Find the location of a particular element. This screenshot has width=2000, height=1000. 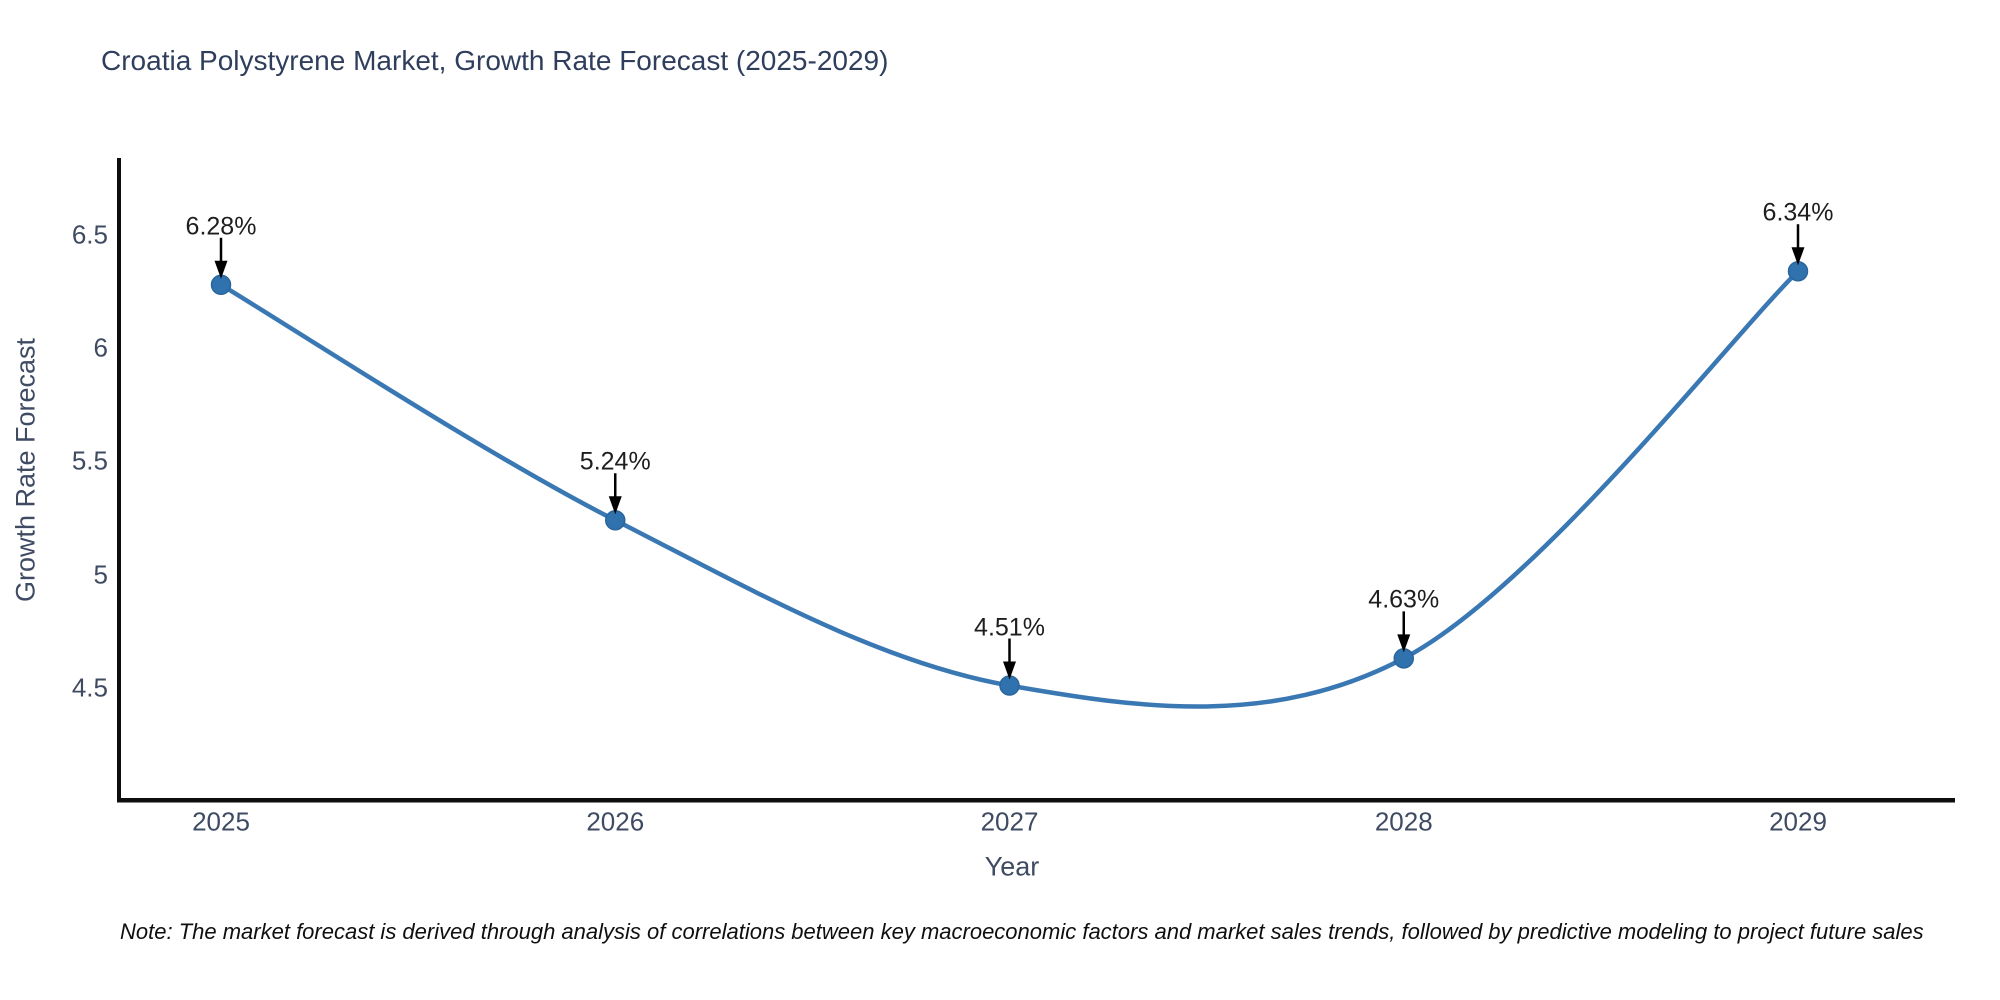

y-axis-title: Growth Rate Forecast is located at coordinates (25, 470).